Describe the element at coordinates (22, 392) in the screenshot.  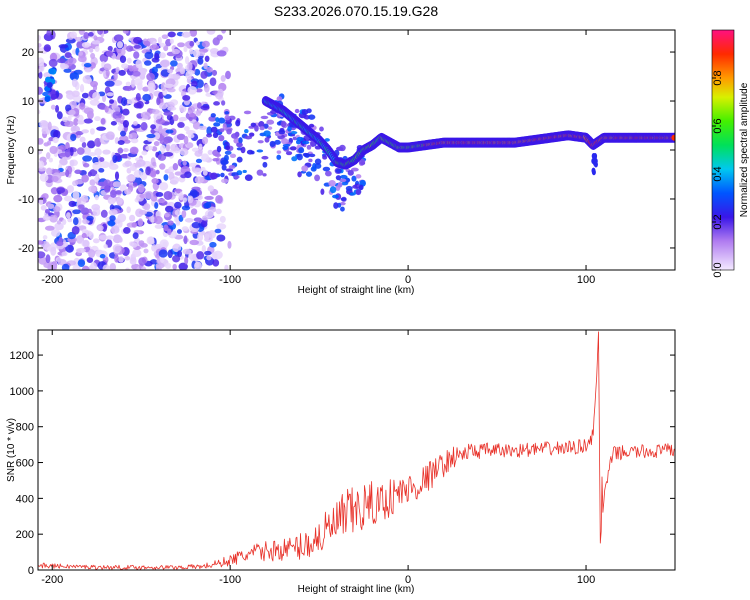
I see `y-tick-label: 1000` at that location.